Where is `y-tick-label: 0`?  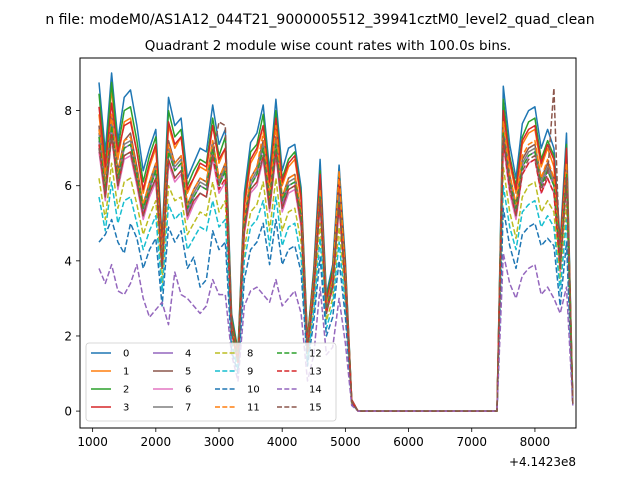 y-tick-label: 0 is located at coordinates (68, 412).